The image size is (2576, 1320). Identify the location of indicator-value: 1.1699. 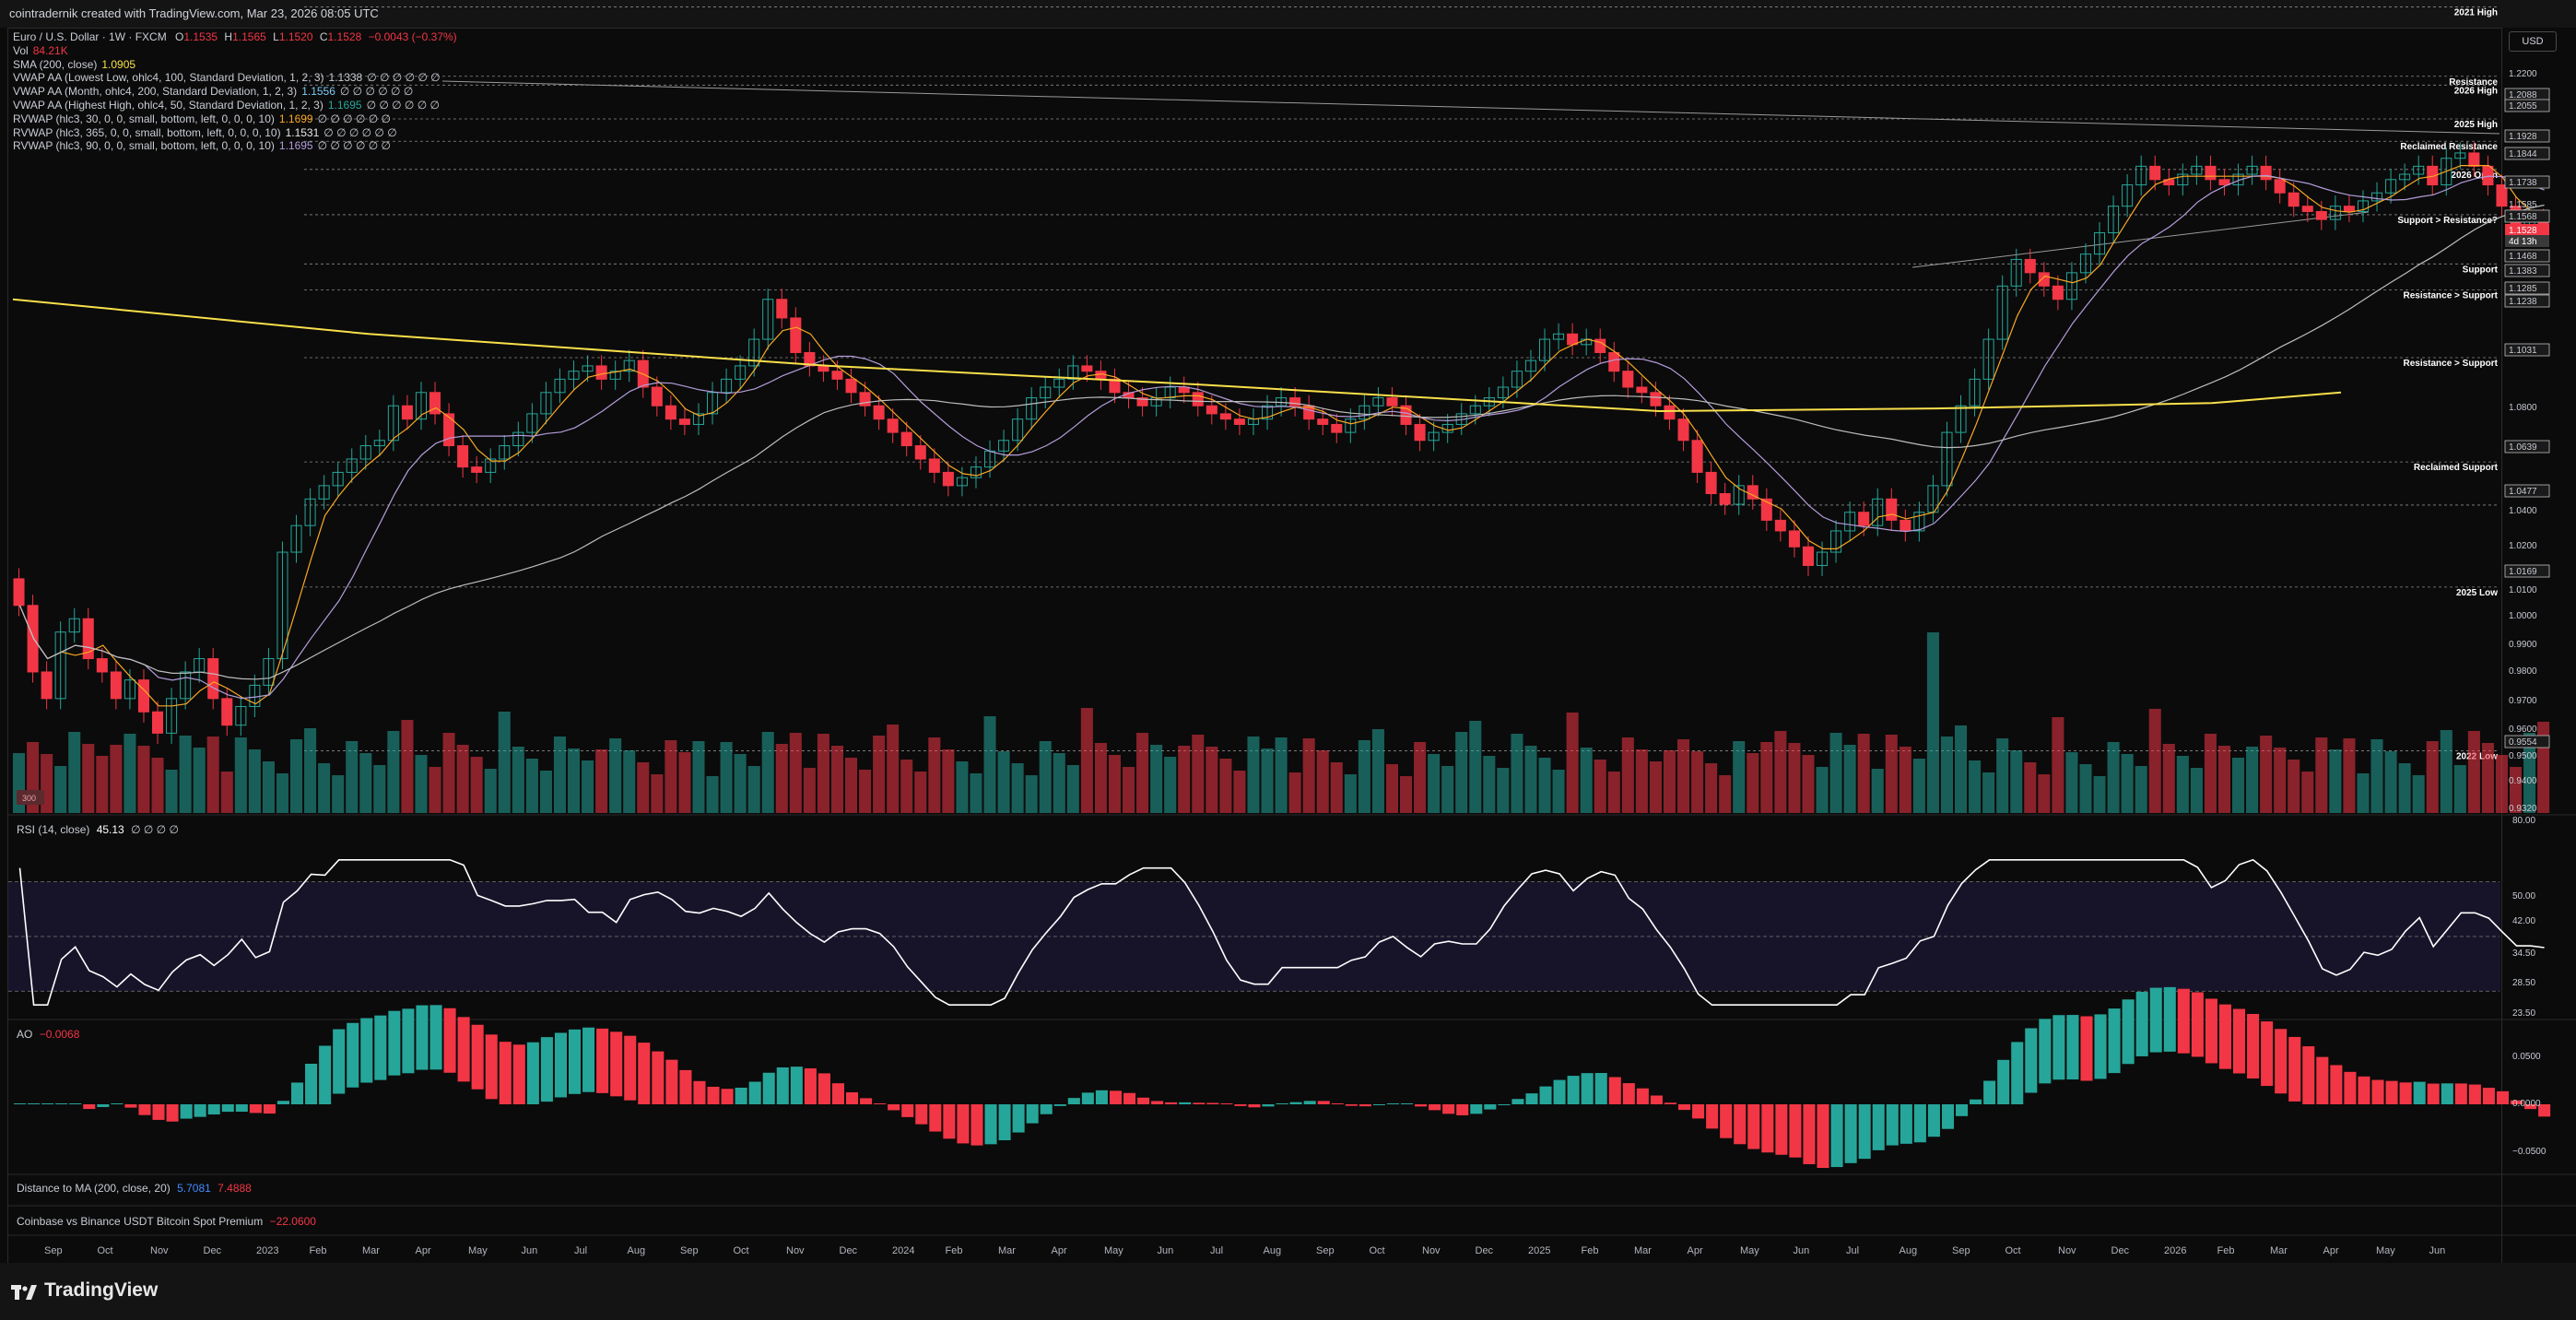
(295, 118).